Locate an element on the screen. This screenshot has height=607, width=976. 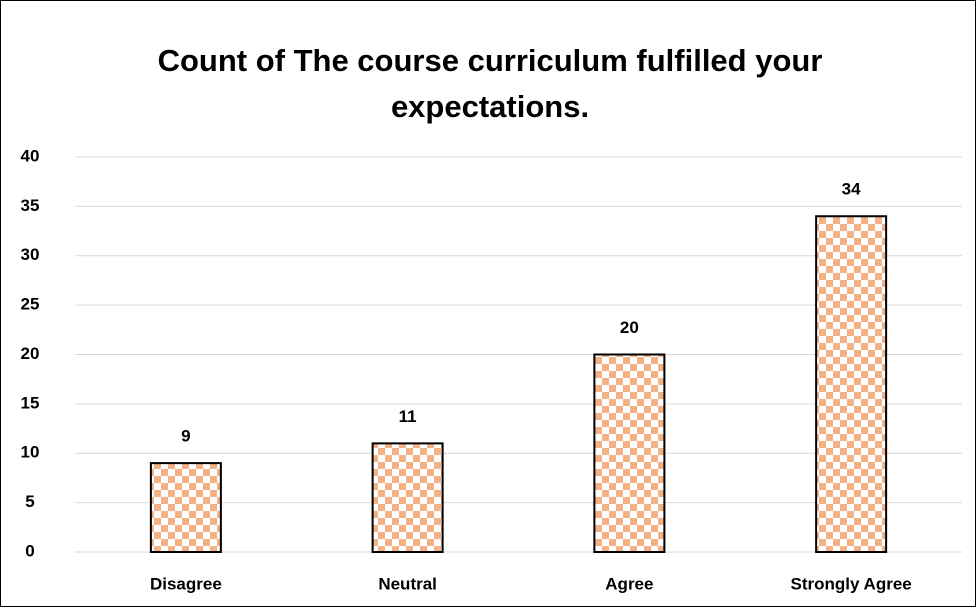
y-tick-label: 15 is located at coordinates (30, 402).